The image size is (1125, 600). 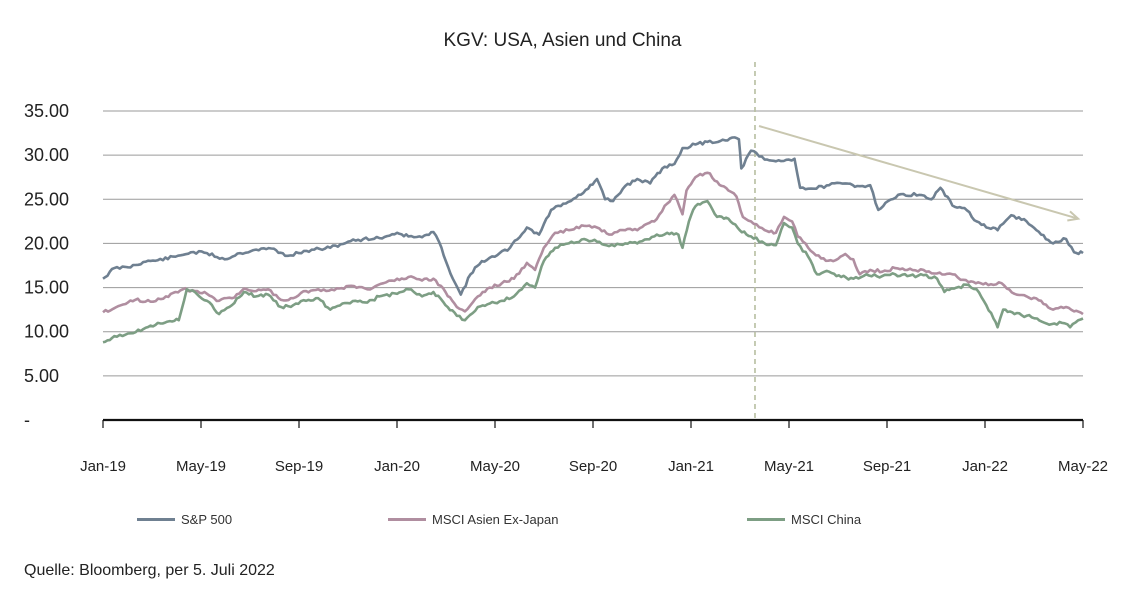 I want to click on legend-swatch-sp500, so click(x=156, y=519).